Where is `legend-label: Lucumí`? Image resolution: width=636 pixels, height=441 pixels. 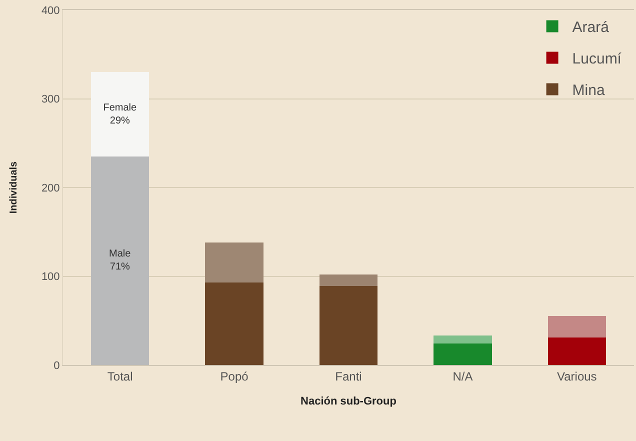
legend-label: Lucumí is located at coordinates (597, 59).